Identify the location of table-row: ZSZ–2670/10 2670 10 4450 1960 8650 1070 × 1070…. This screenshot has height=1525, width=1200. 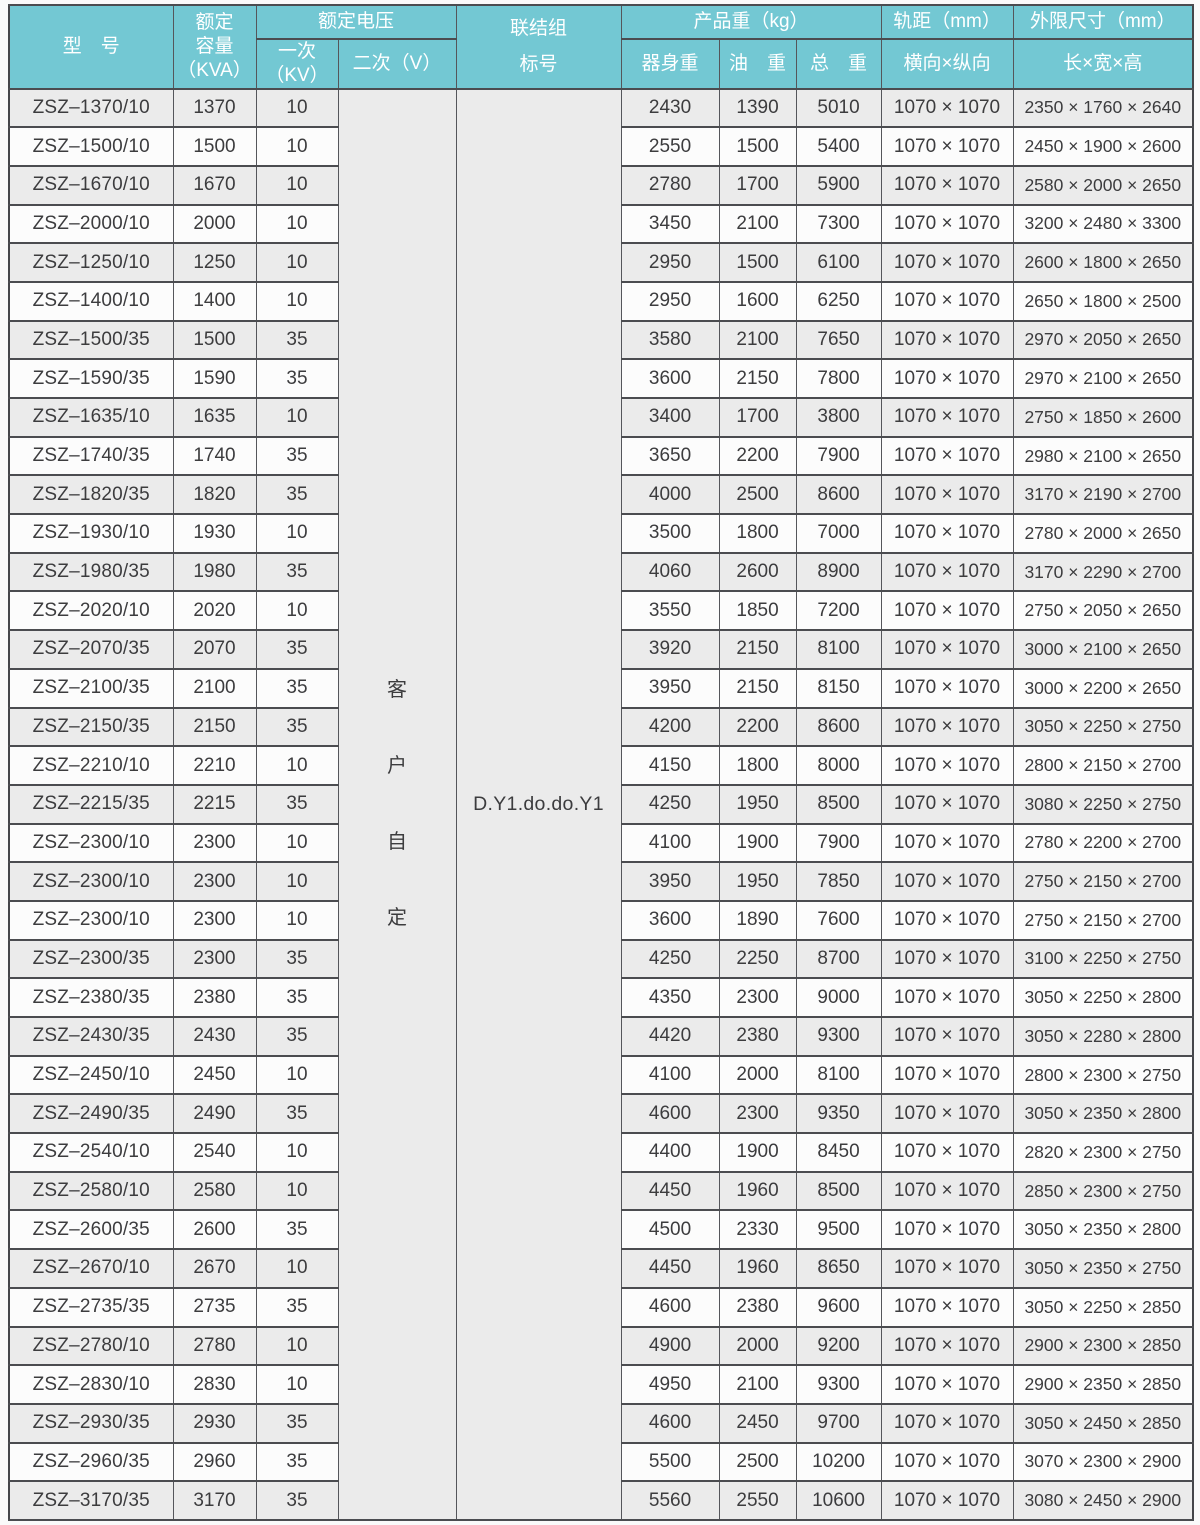
(601, 1268).